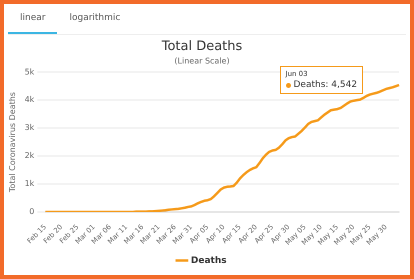  Describe the element at coordinates (208, 261) in the screenshot. I see `legend-label: Deaths` at that location.